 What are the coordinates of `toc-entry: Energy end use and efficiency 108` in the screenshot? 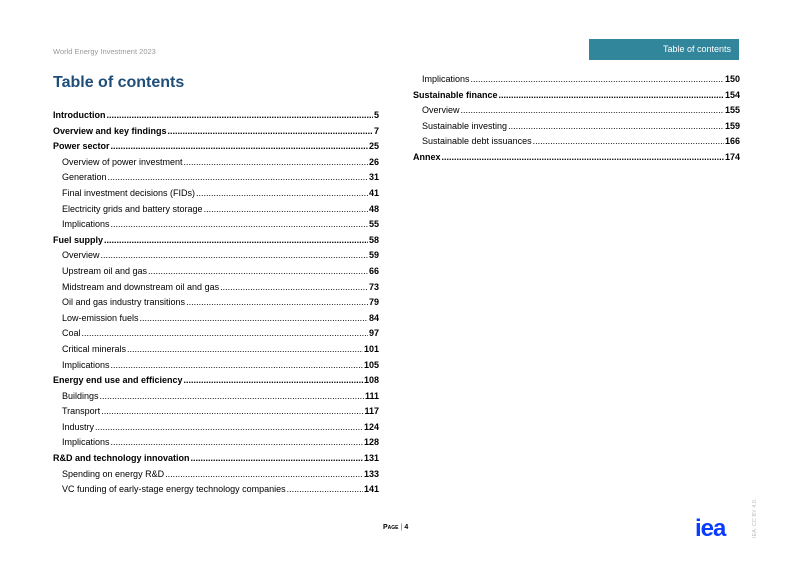 It's located at (216, 381).